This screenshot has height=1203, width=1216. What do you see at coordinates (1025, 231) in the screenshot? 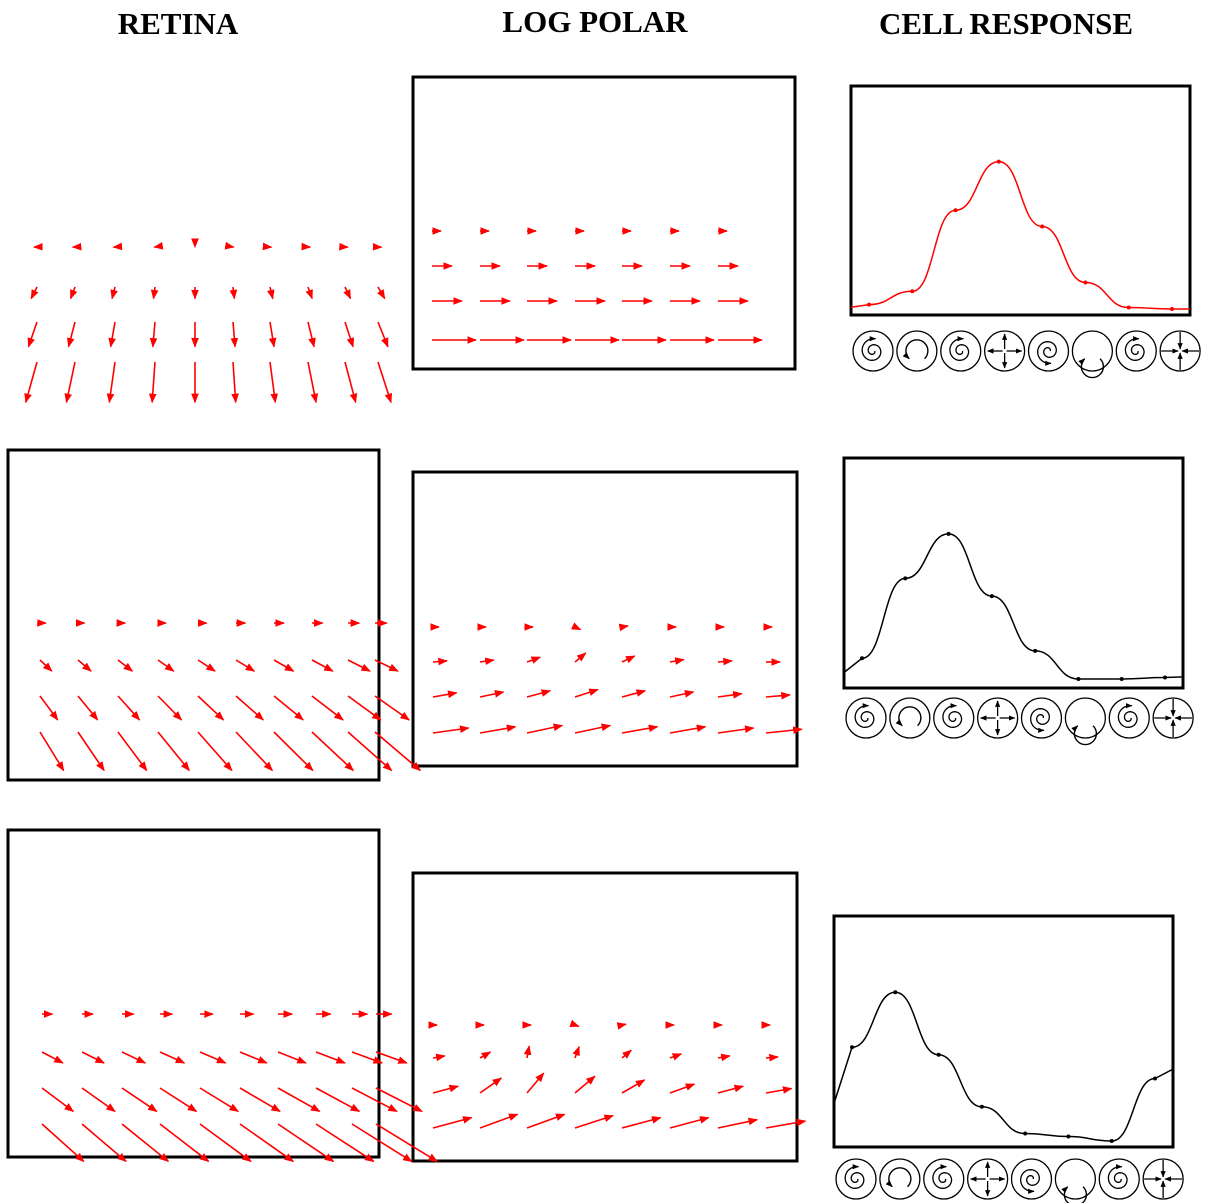
I see `cell-response-plot-row1` at bounding box center [1025, 231].